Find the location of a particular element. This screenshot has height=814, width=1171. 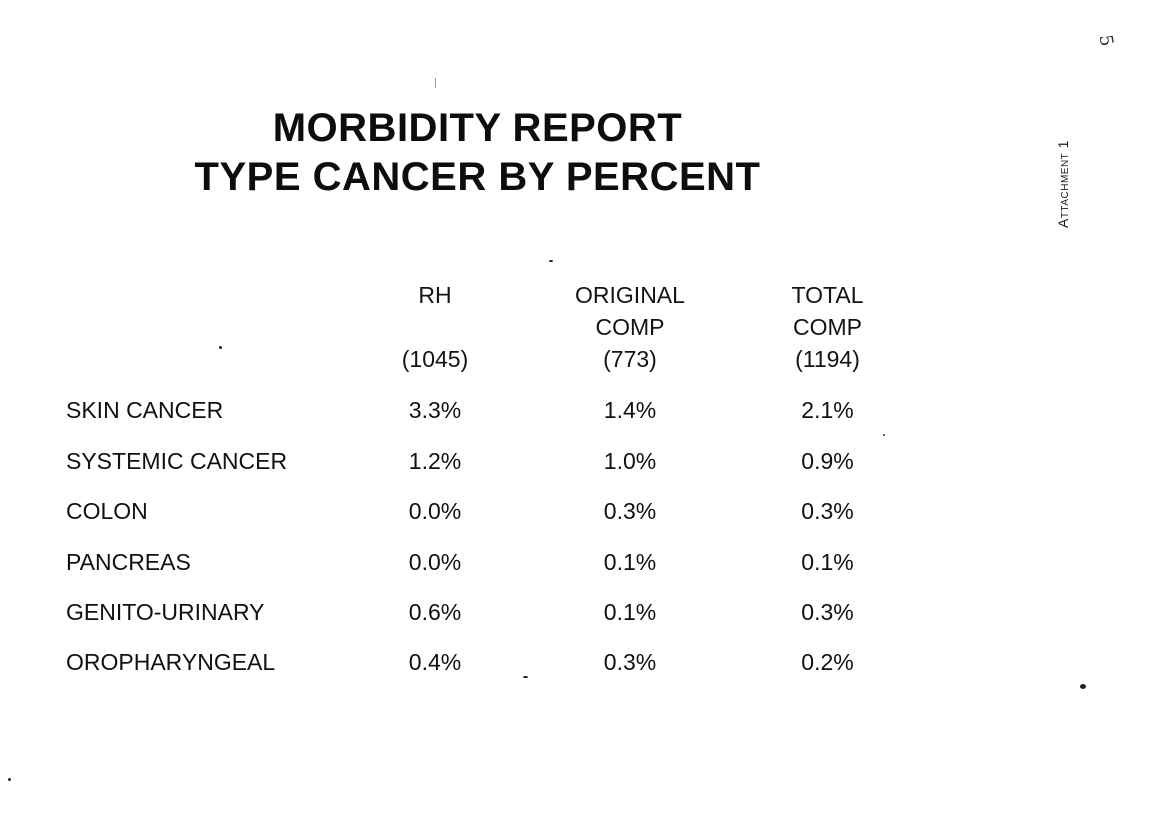

page-number: 5 is located at coordinates (1106, 40).